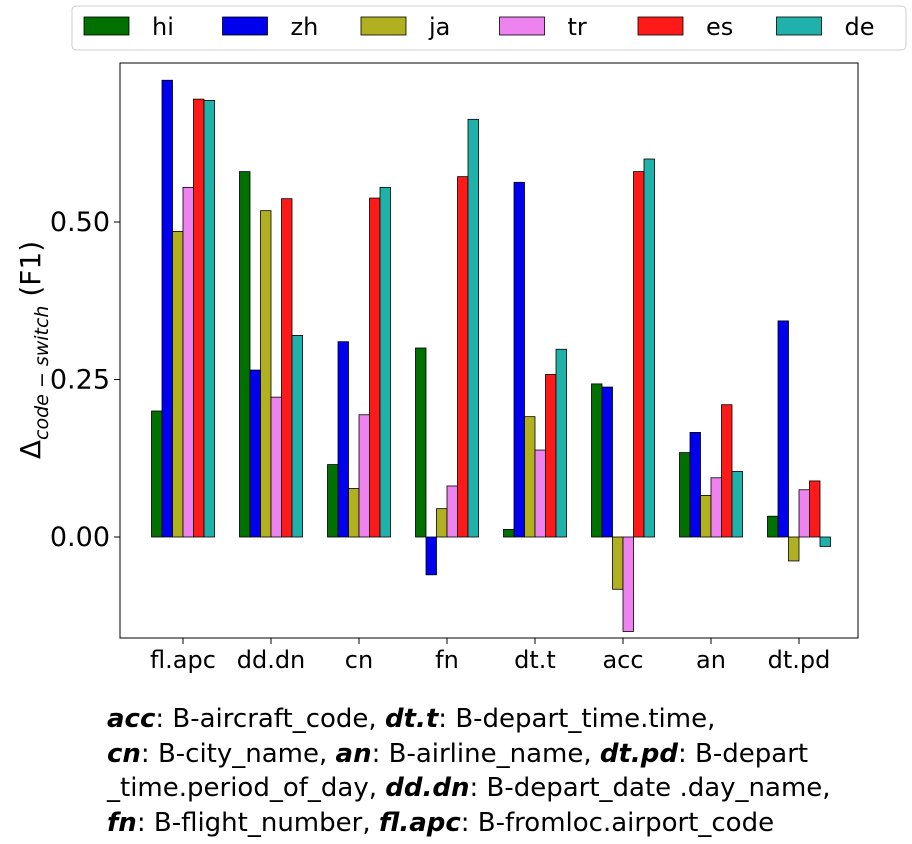  I want to click on bar-ja-dt.t, so click(530, 477).